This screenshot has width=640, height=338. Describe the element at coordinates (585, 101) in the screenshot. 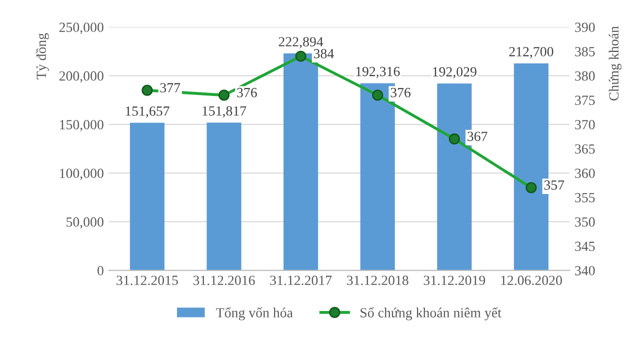

I see `y2-tick-label: 375` at that location.